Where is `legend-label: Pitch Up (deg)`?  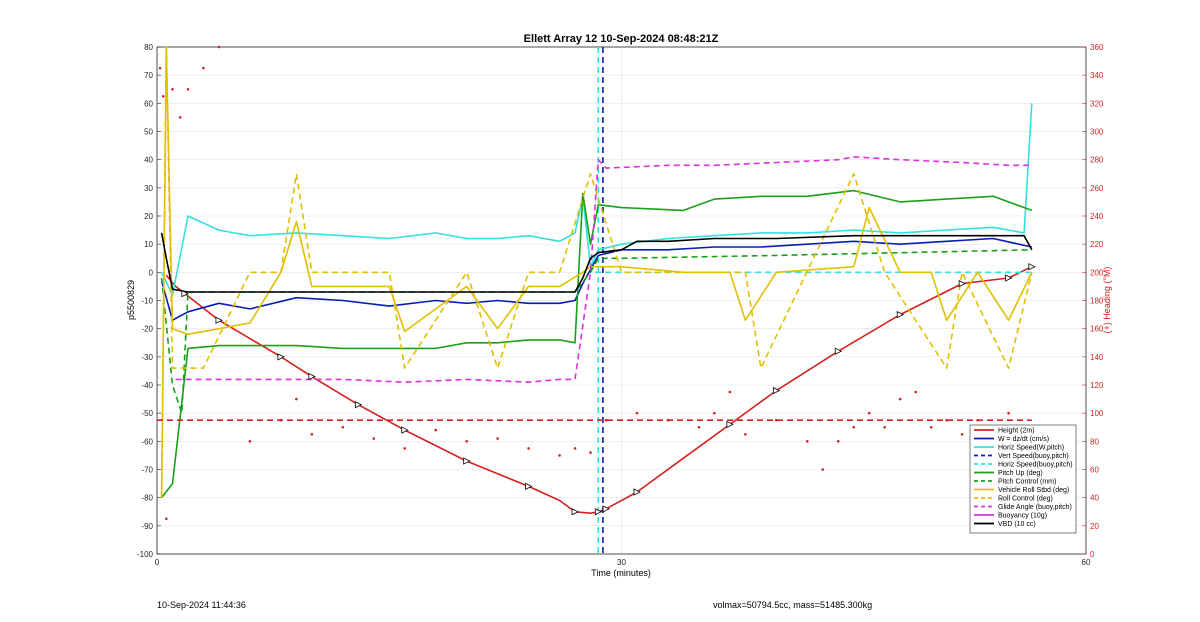
legend-label: Pitch Up (deg) is located at coordinates (1020, 473).